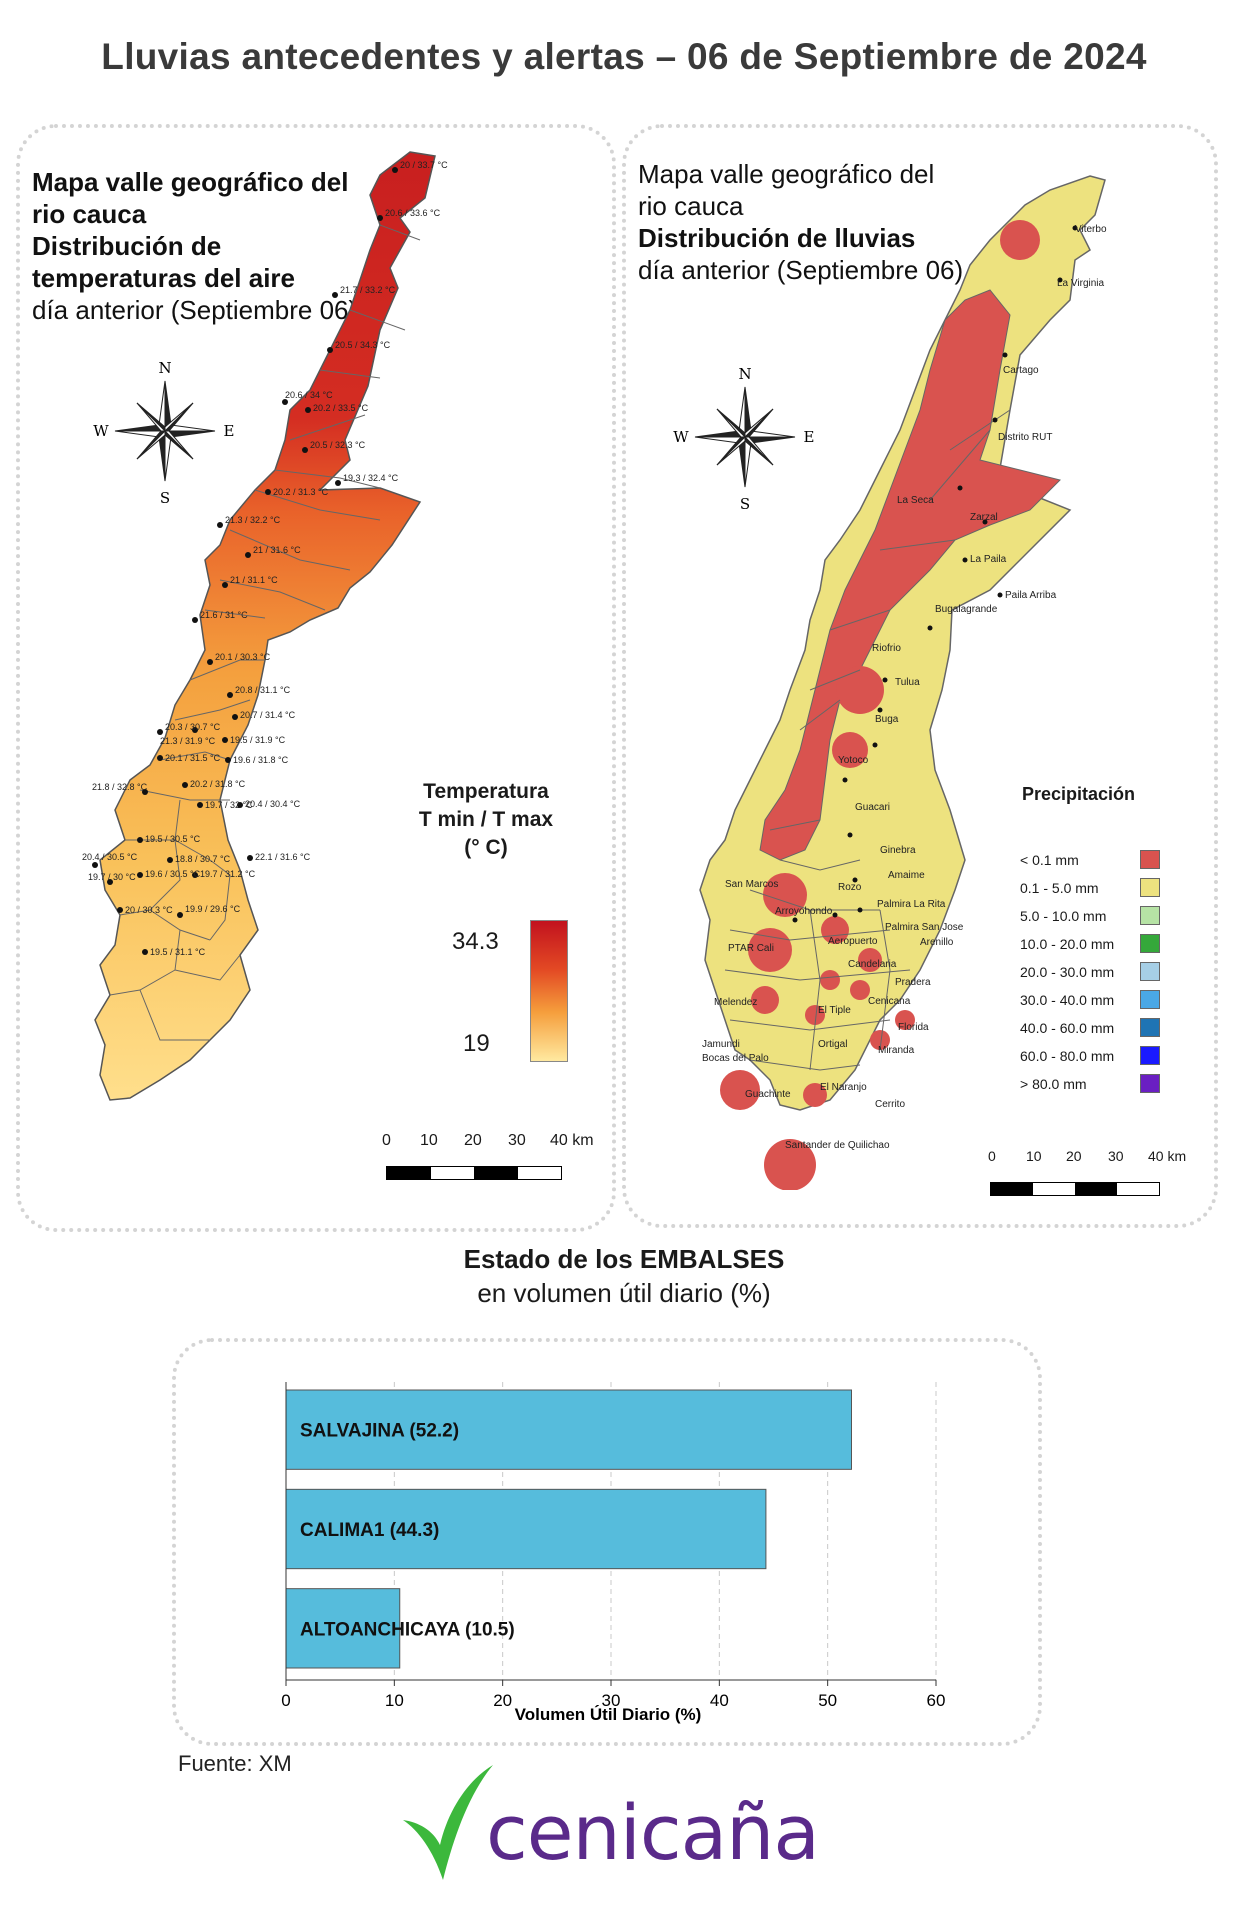  What do you see at coordinates (889, 1001) in the screenshot?
I see `city-label: Cenicana` at bounding box center [889, 1001].